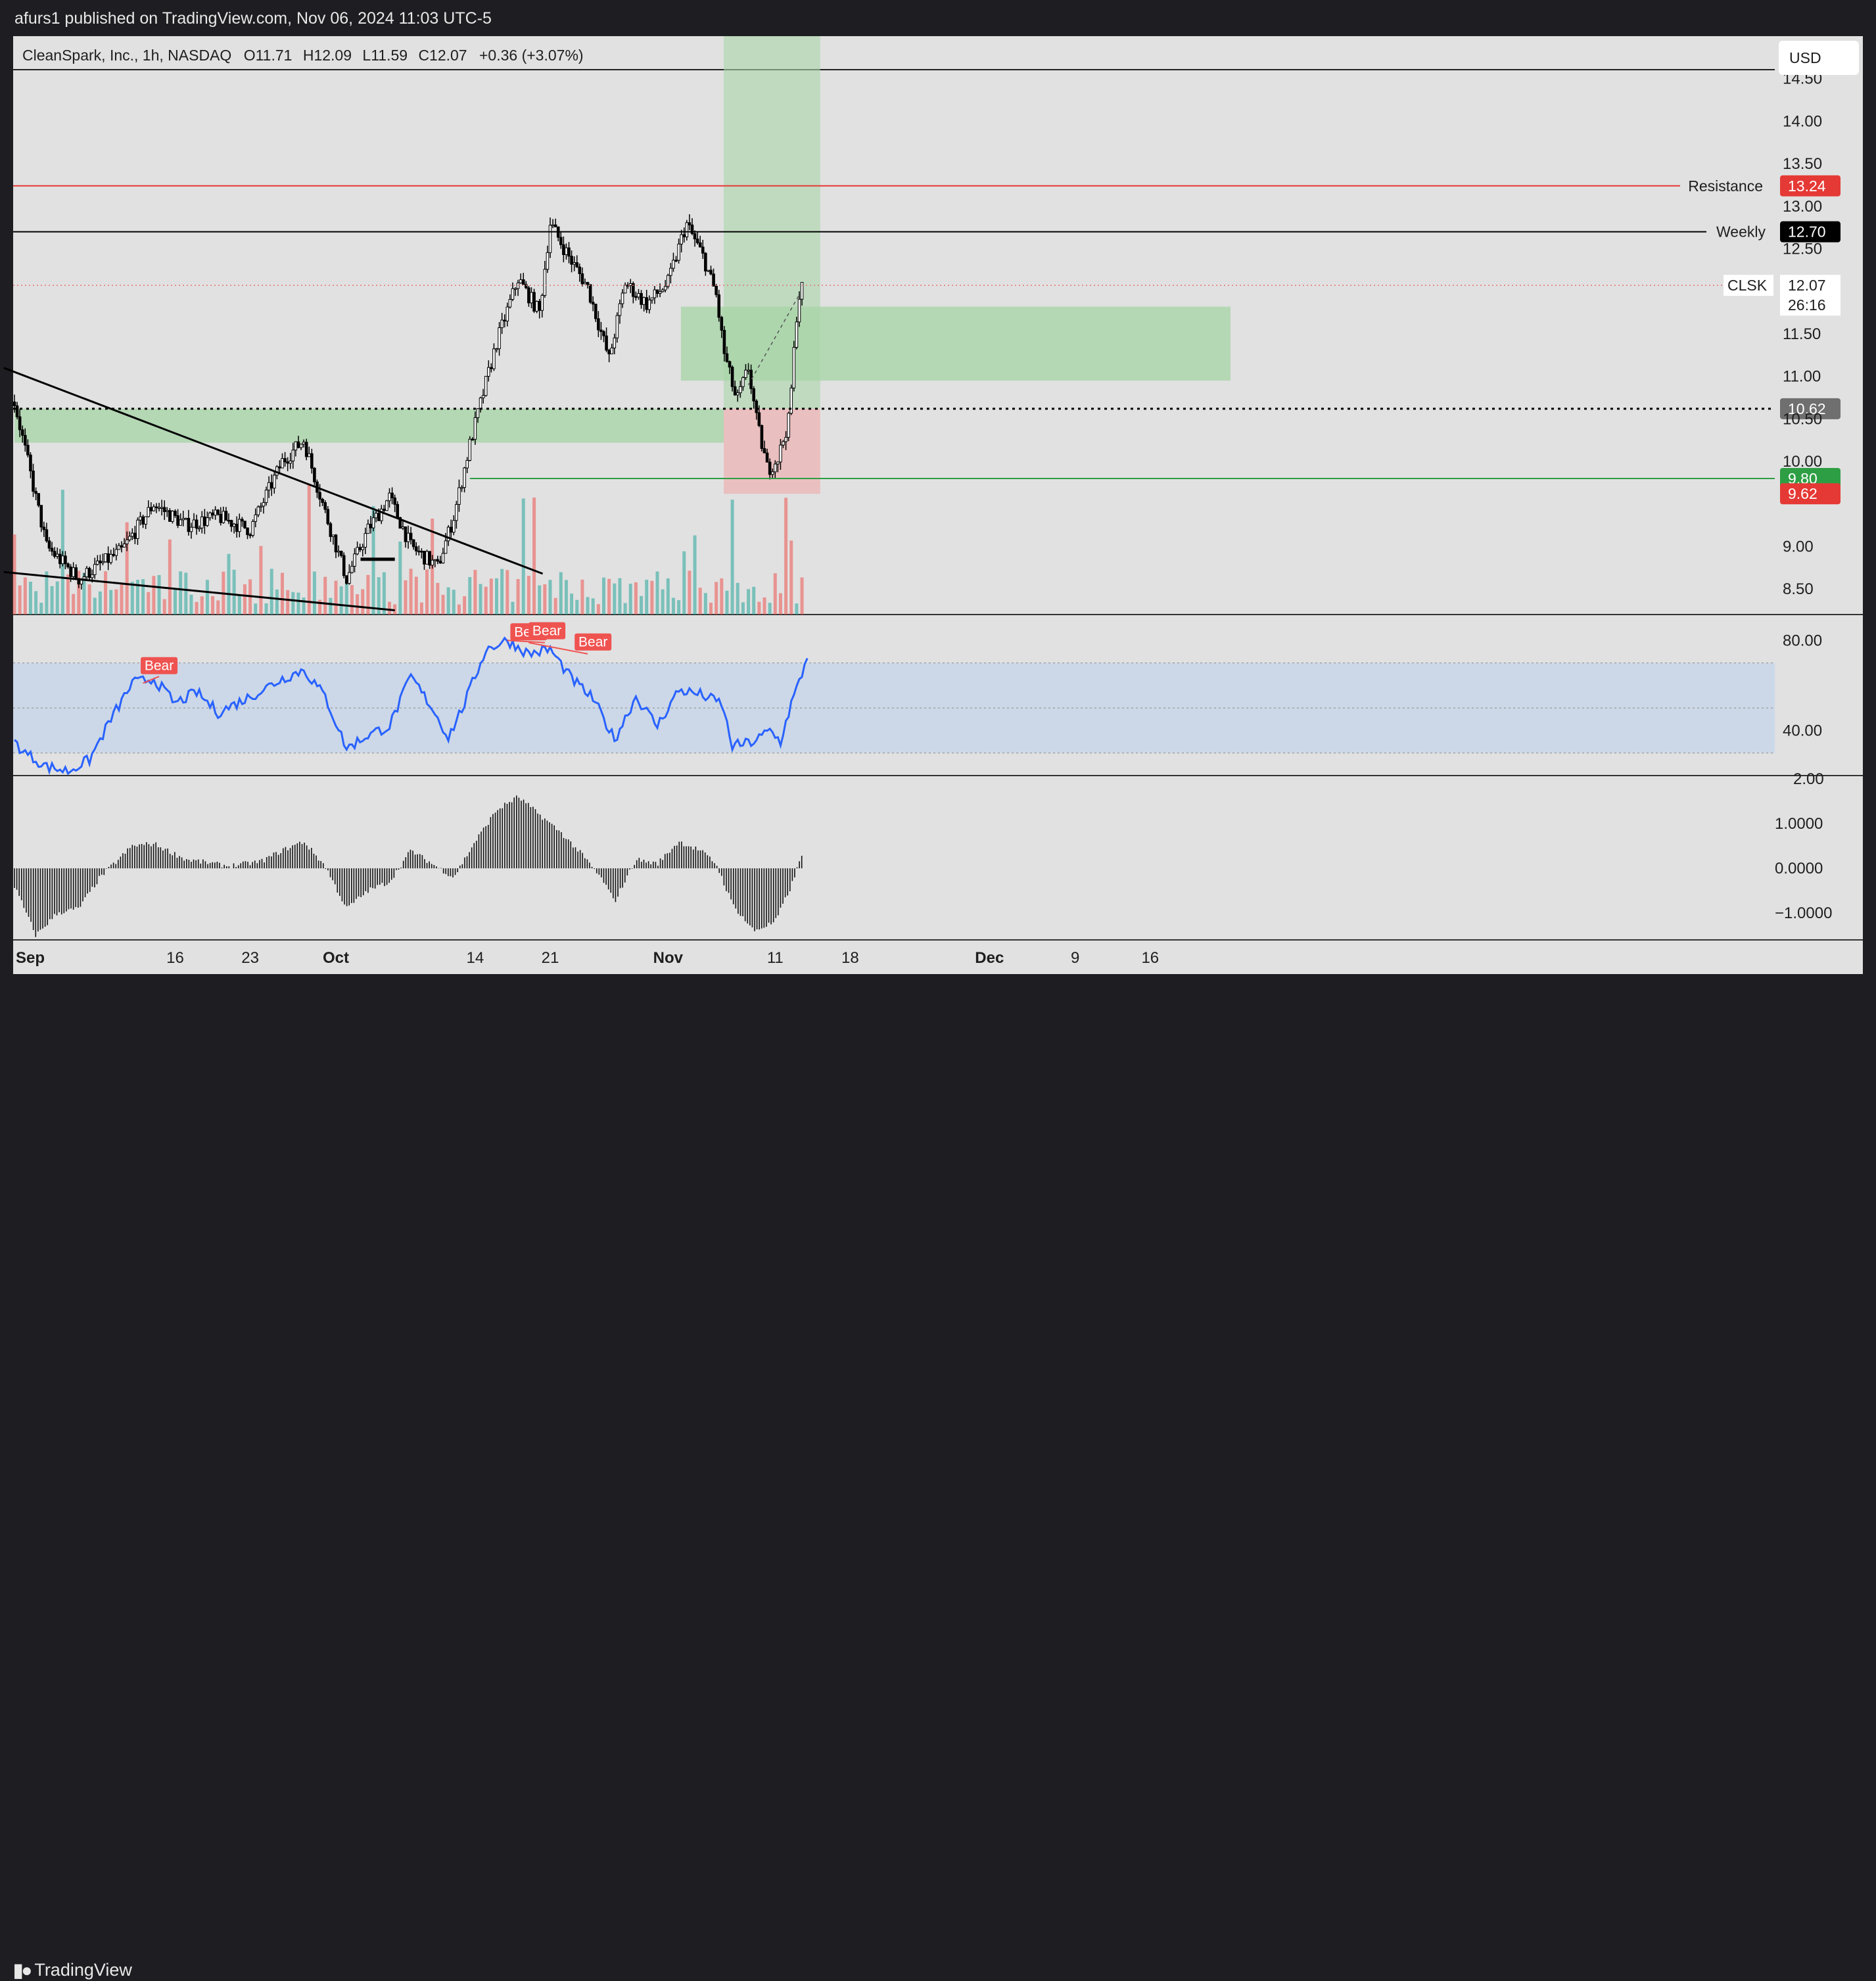  I want to click on bear-label-0: Bear, so click(159, 666).